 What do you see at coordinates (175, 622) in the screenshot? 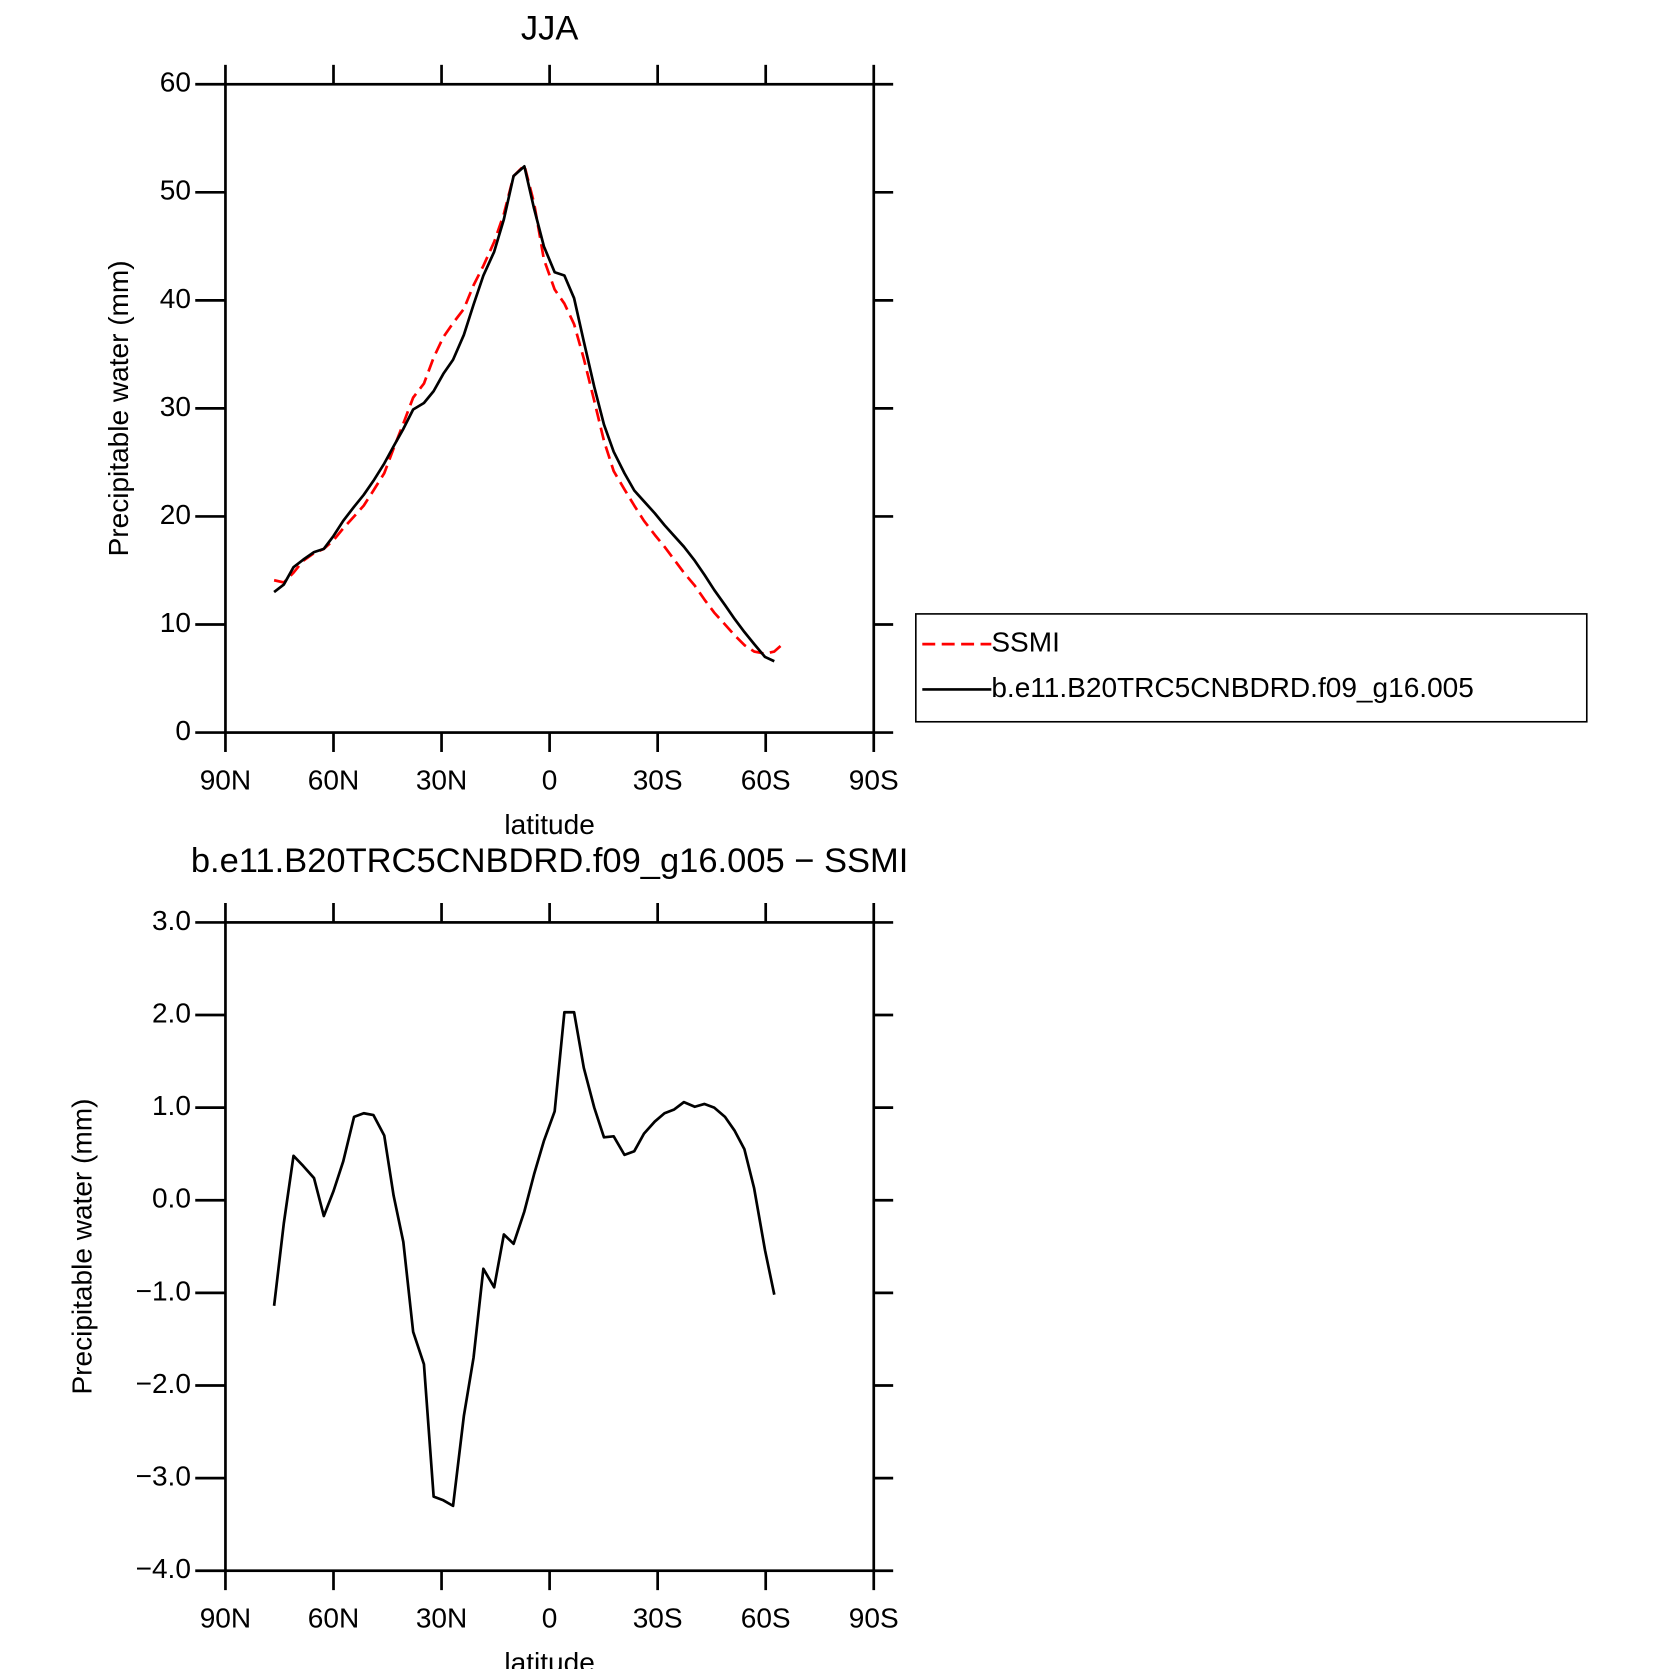
I see `y-tick-label: 10` at bounding box center [175, 622].